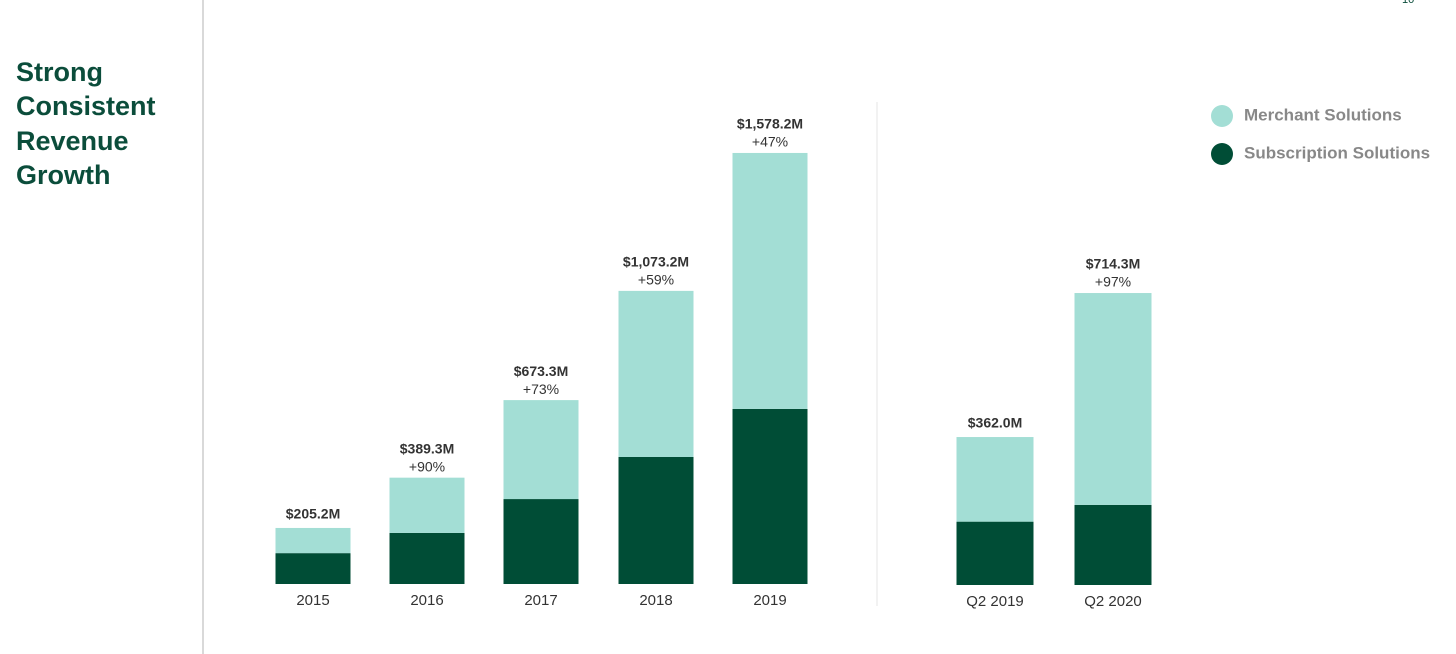  I want to click on x-tick-label: Q2 2019, so click(995, 601).